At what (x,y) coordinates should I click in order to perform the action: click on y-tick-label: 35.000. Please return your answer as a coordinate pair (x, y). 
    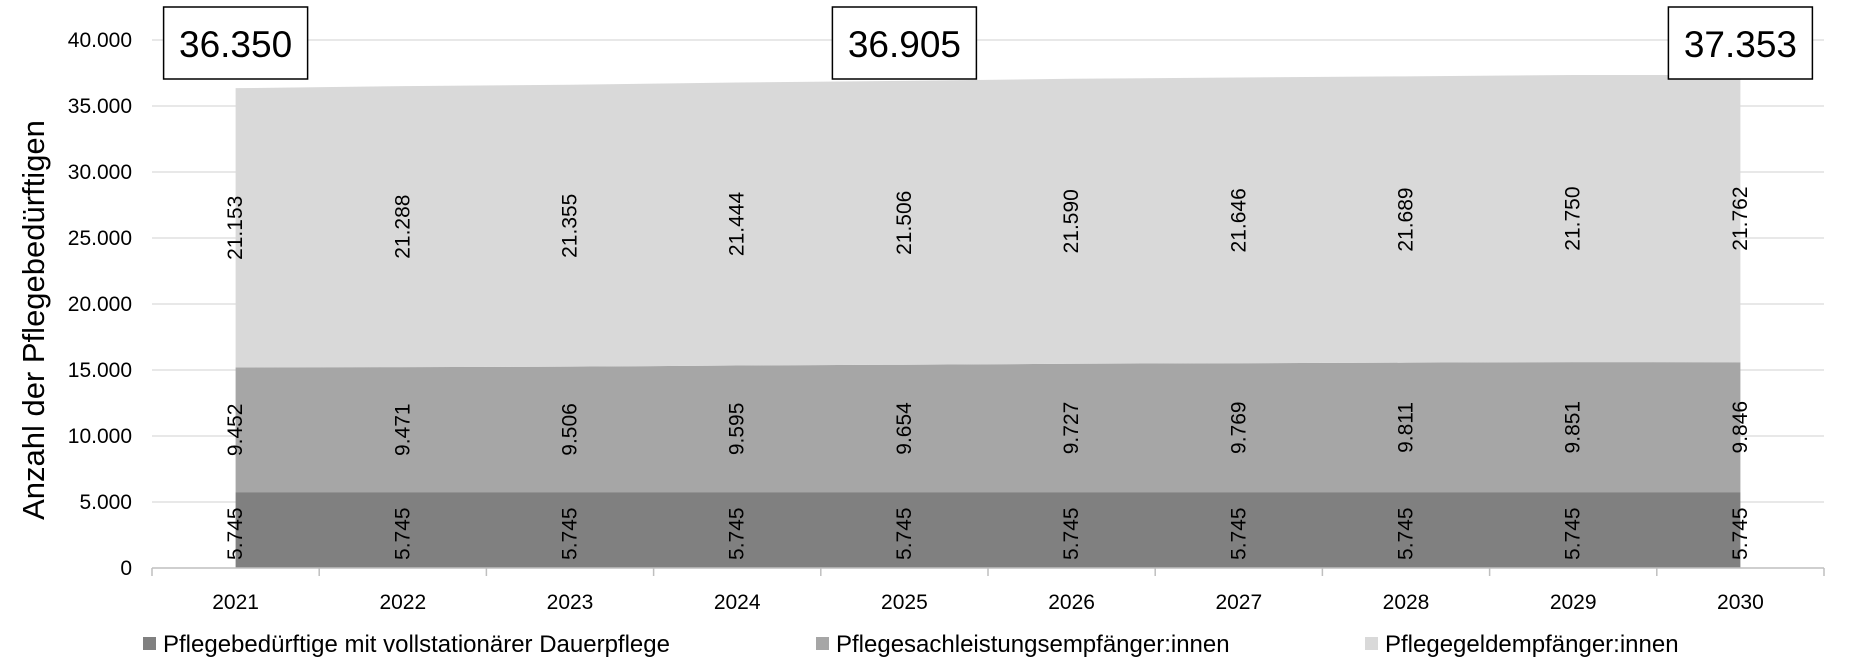
    Looking at the image, I should click on (100, 106).